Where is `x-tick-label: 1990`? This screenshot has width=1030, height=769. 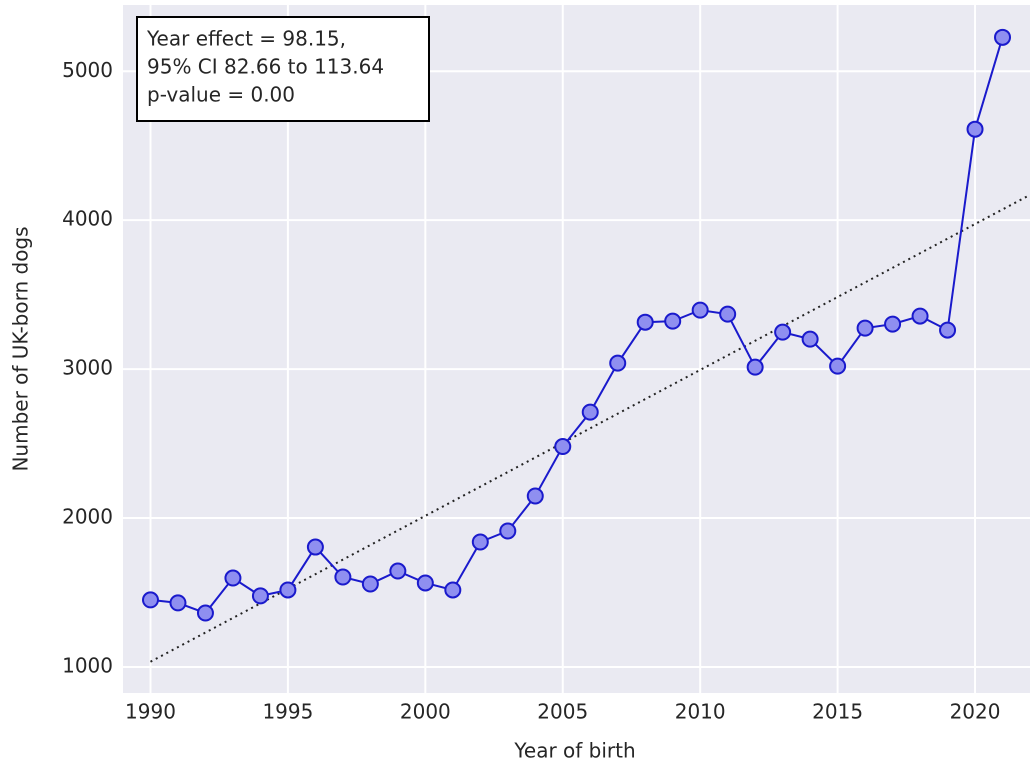 x-tick-label: 1990 is located at coordinates (150, 712).